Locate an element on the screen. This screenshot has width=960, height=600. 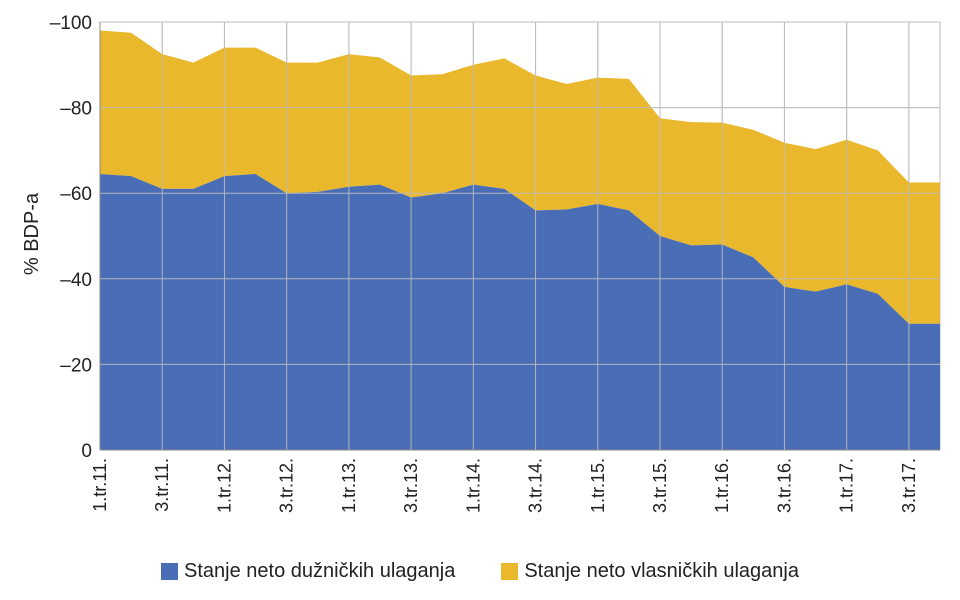
x-tick-label: 1.tr.15. is located at coordinates (598, 485).